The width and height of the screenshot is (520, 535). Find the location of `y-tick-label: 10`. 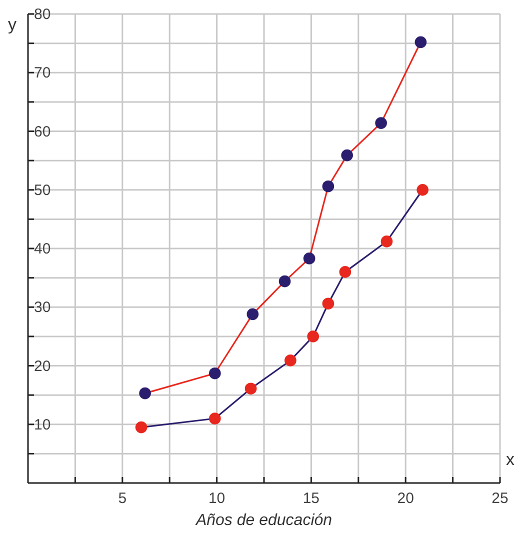

y-tick-label: 10 is located at coordinates (42, 425).